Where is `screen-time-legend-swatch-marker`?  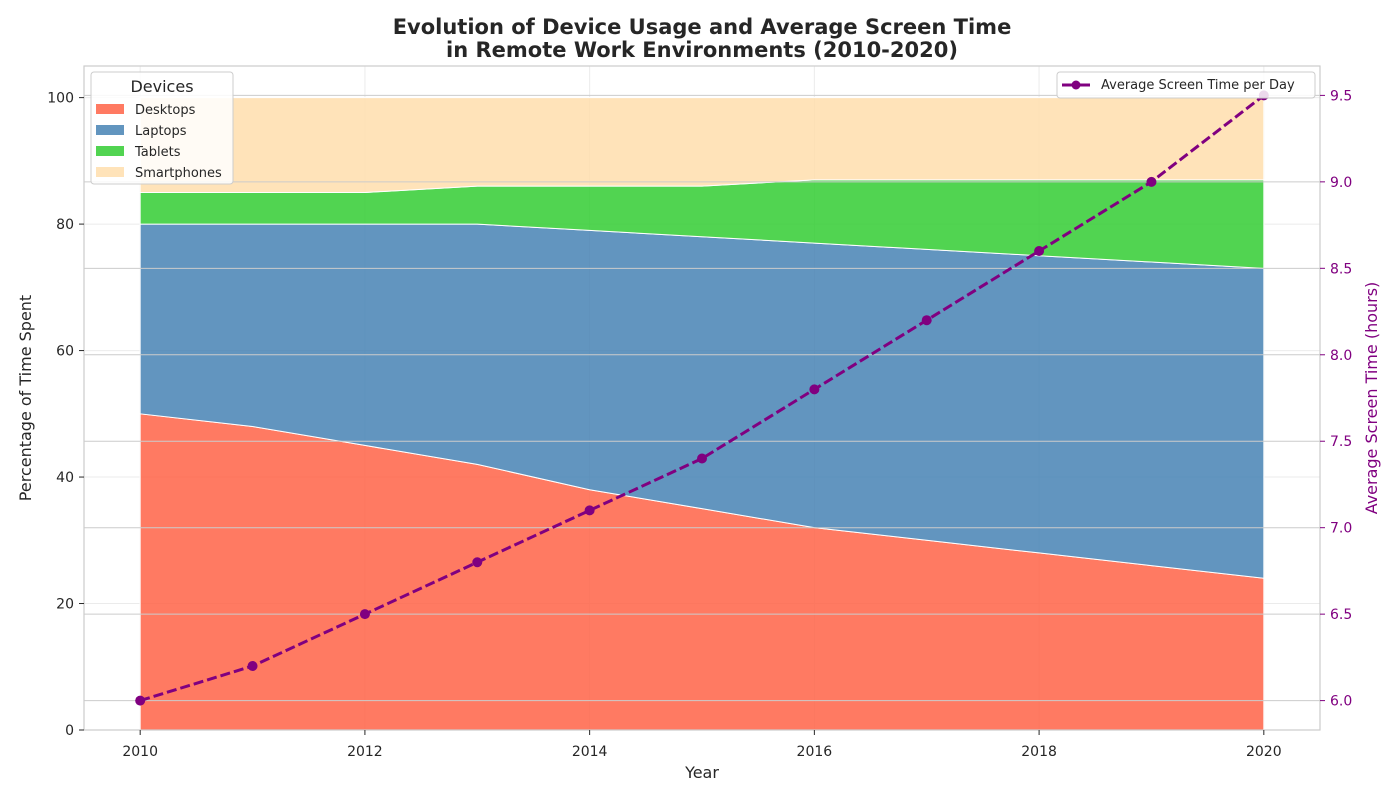
screen-time-legend-swatch-marker is located at coordinates (1076, 85).